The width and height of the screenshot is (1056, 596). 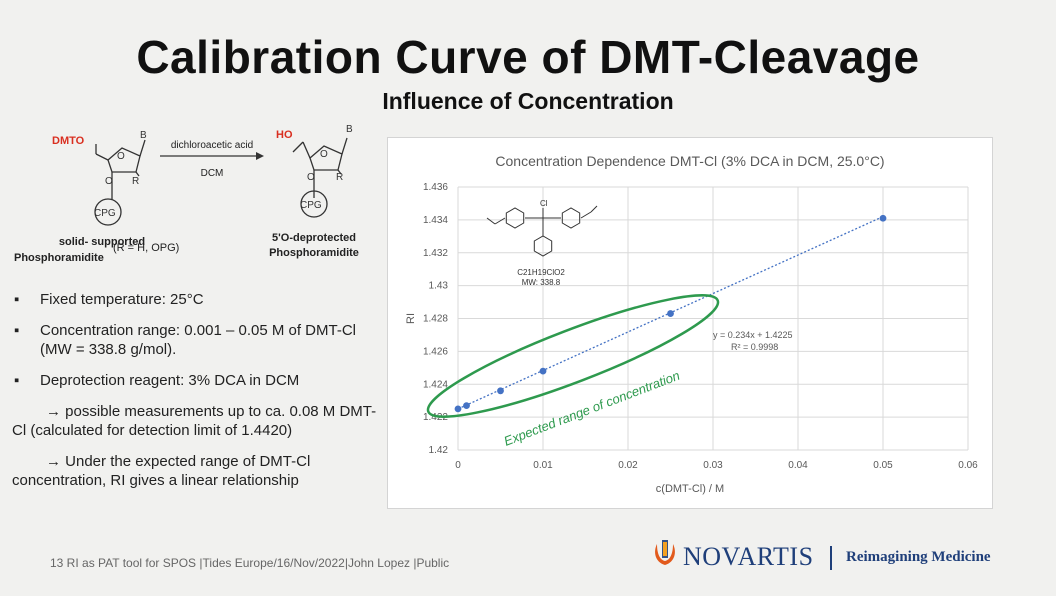 I want to click on reaction-arrowhead, so click(x=260, y=156).